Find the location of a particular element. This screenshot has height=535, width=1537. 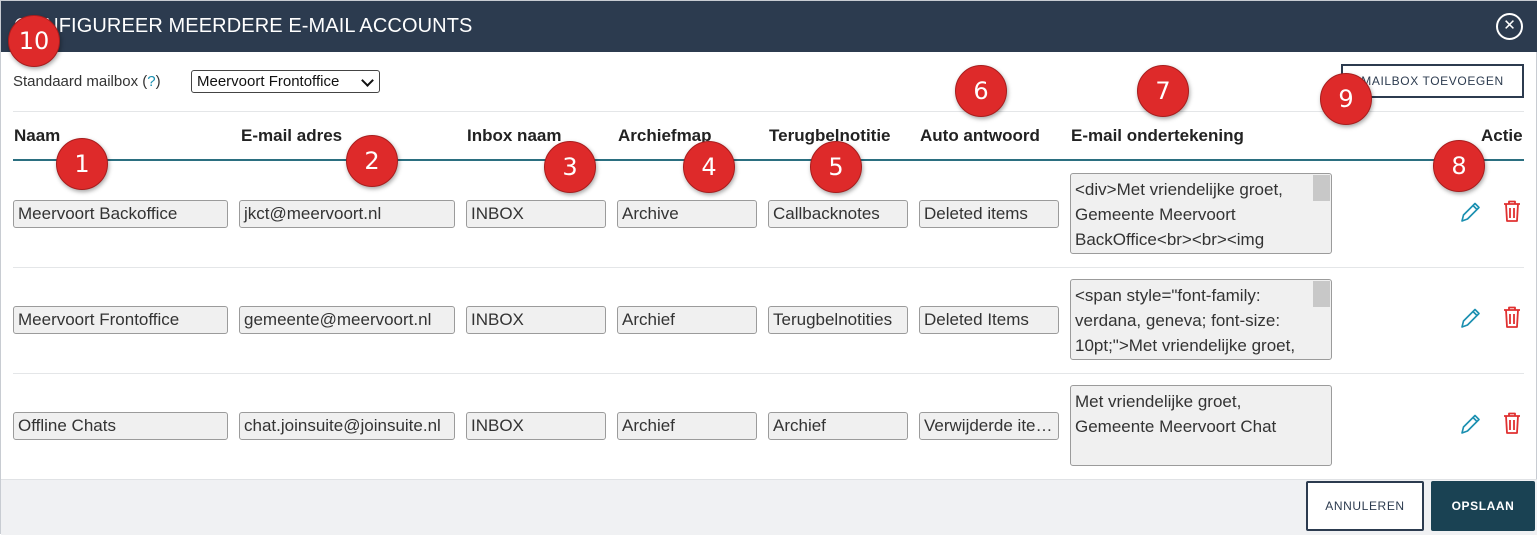

default-mailbox-selected: Meervoort Frontoffice is located at coordinates (268, 81).